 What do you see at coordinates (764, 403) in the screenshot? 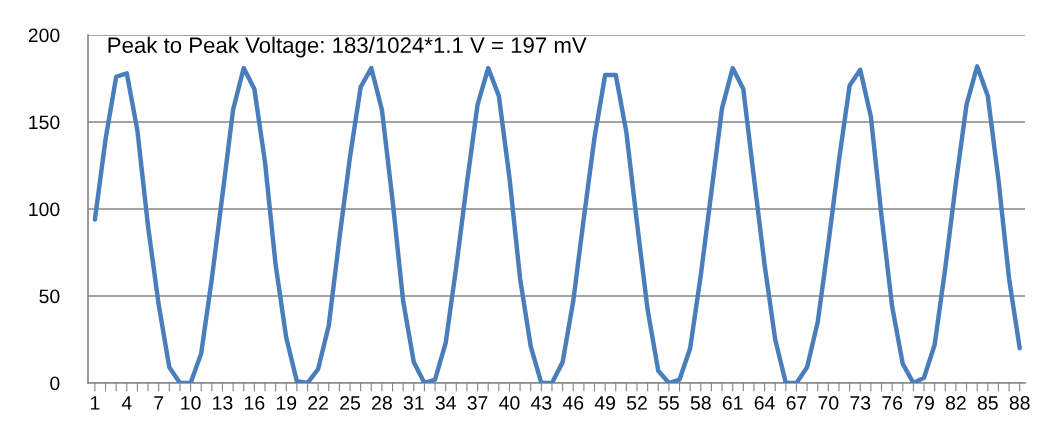
I see `x-tick-label: 64` at bounding box center [764, 403].